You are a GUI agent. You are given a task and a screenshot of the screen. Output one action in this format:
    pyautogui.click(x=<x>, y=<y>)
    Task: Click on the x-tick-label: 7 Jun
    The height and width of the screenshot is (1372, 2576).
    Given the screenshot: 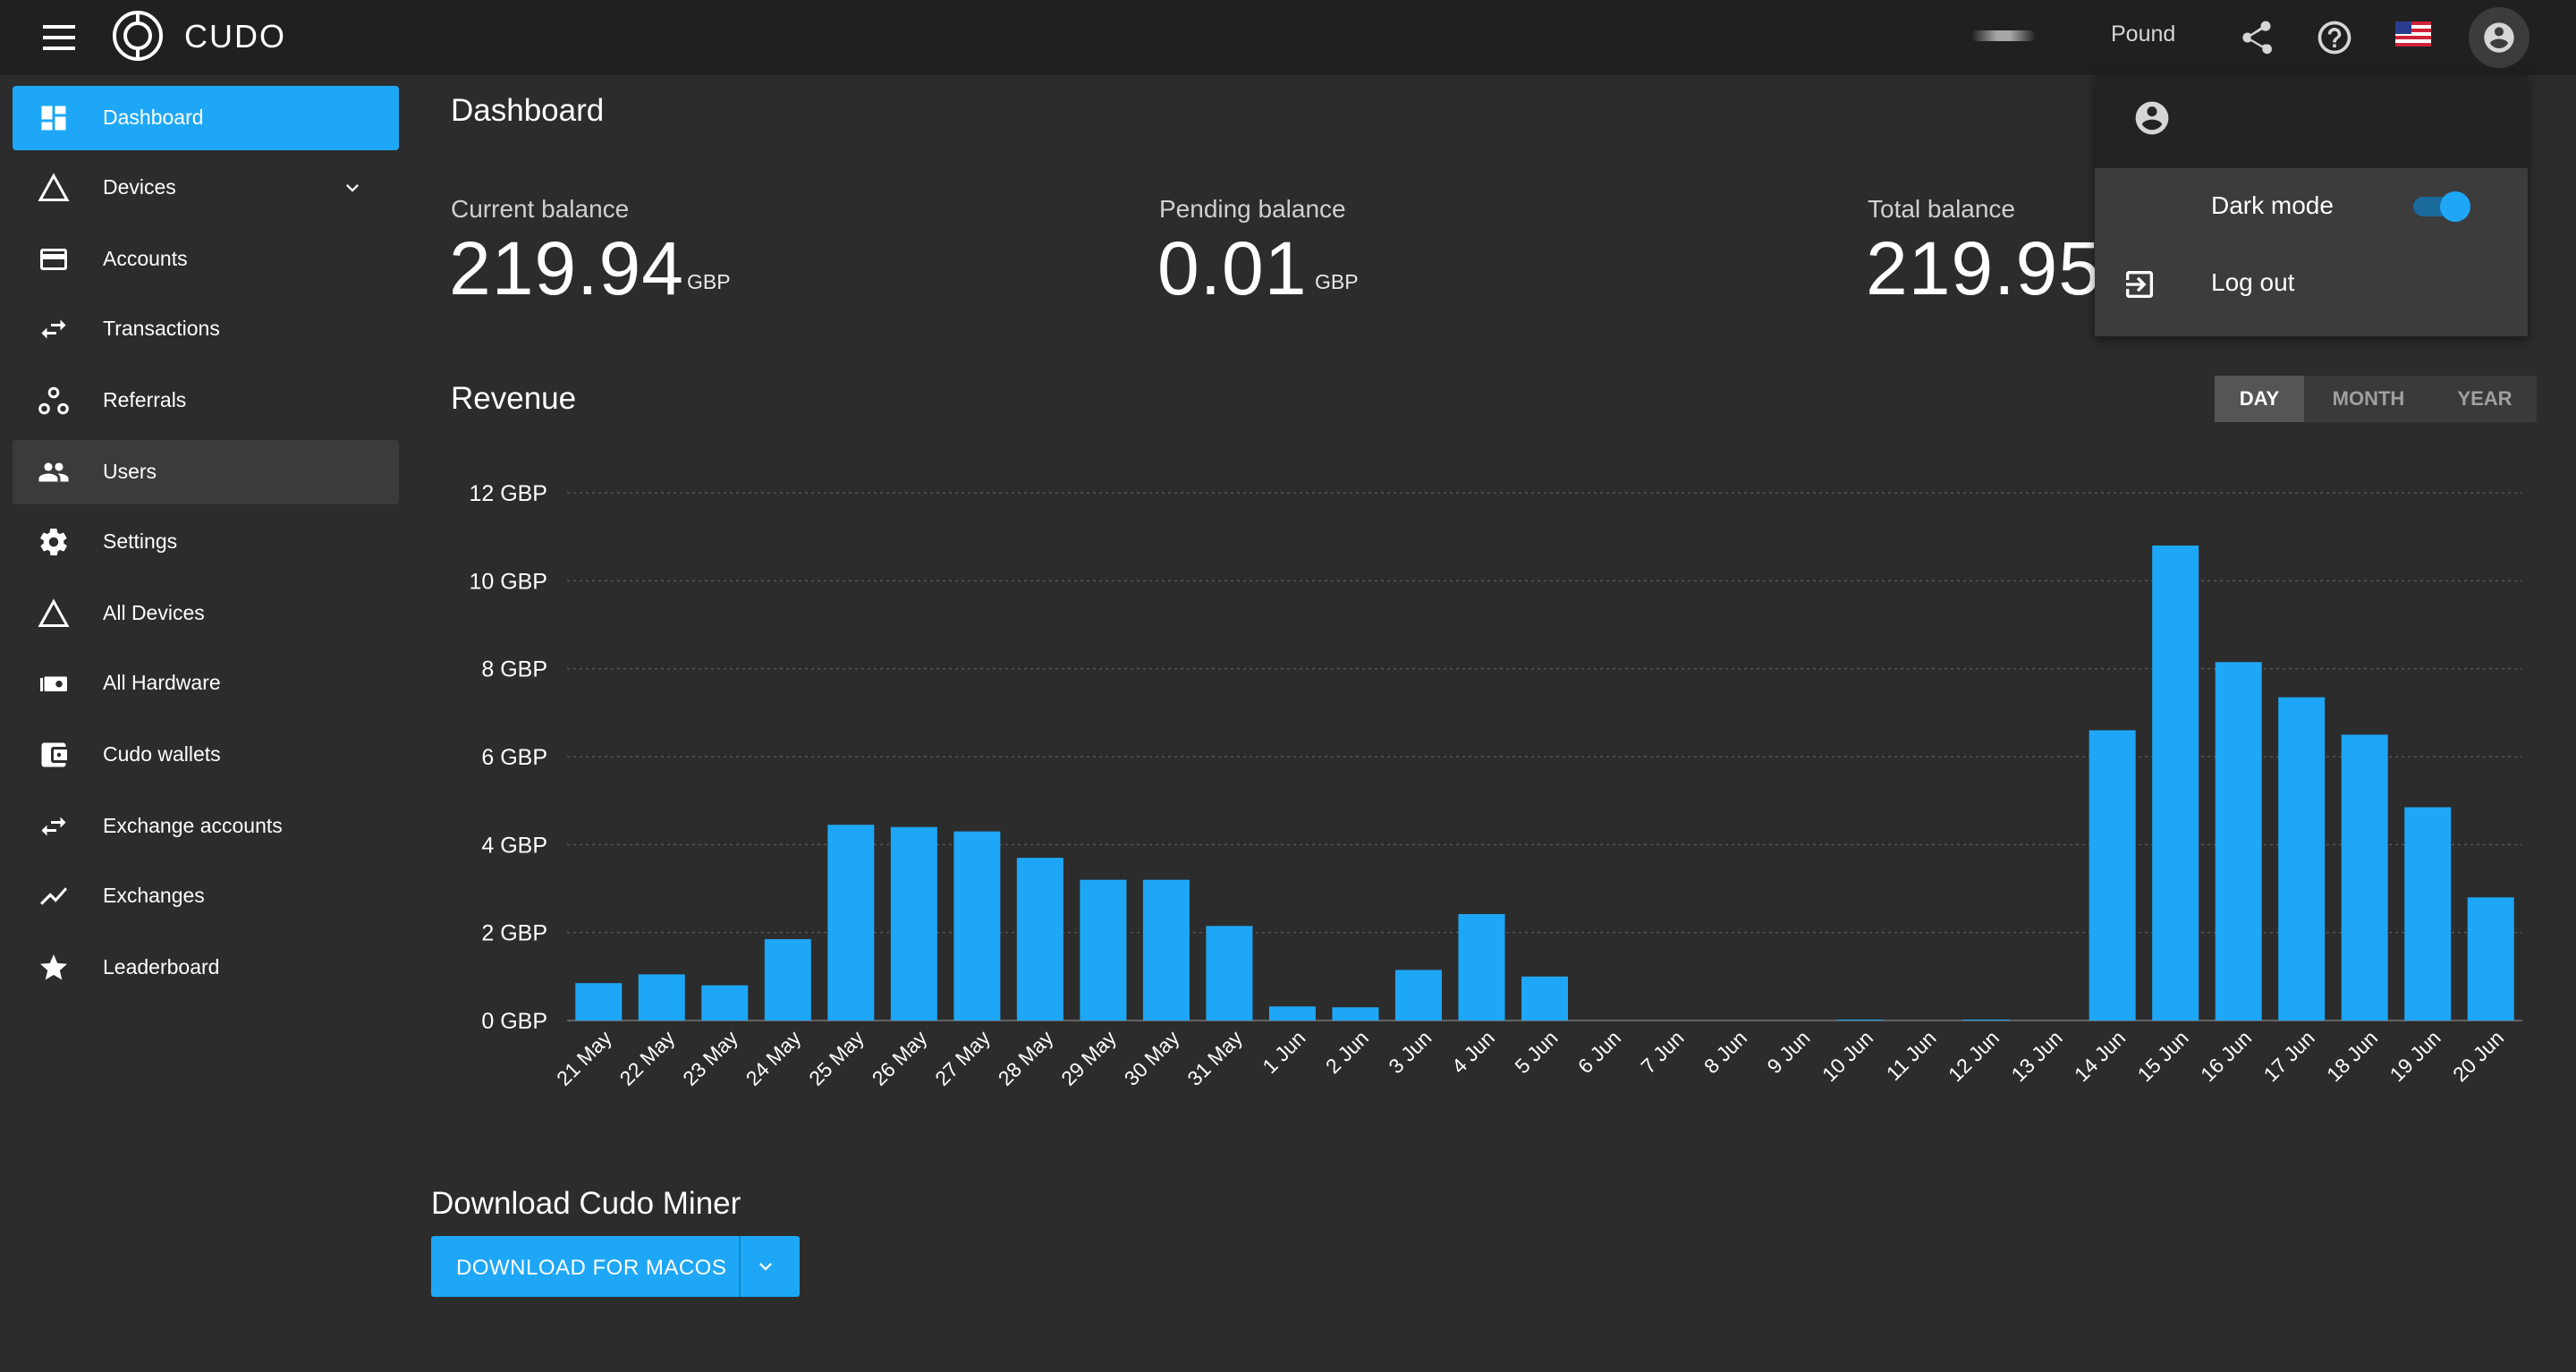 What is the action you would take?
    pyautogui.click(x=1662, y=1052)
    